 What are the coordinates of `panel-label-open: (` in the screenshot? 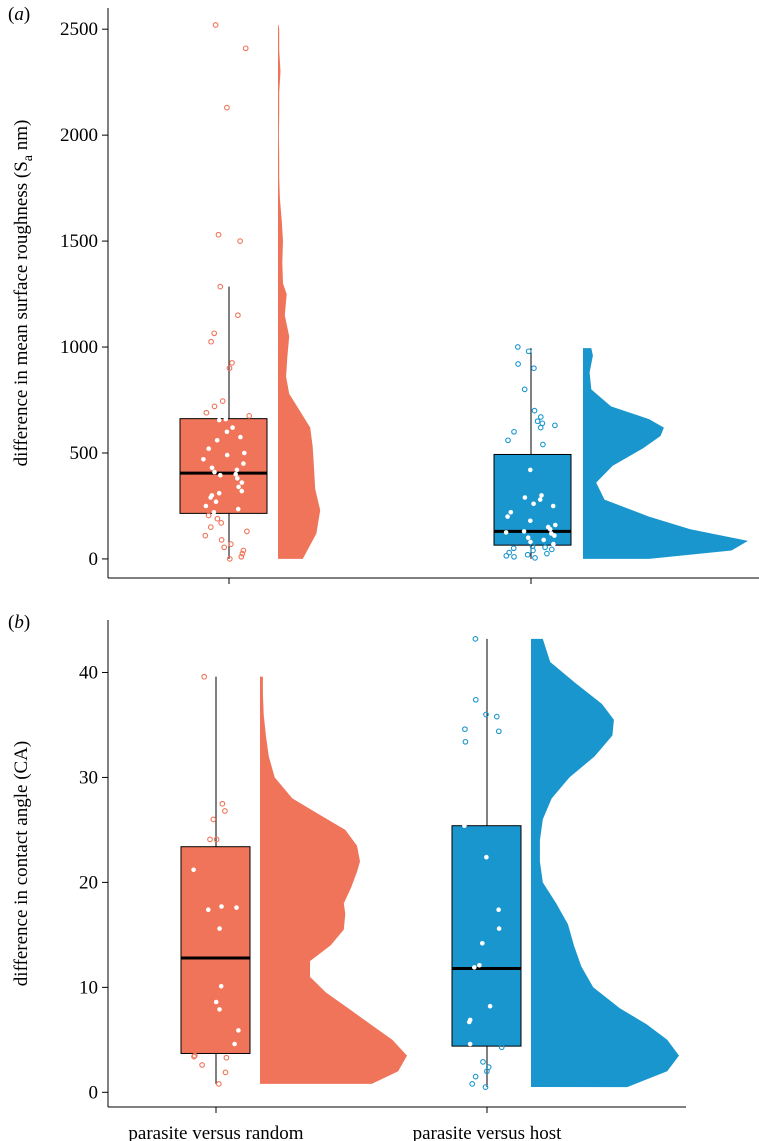 It's located at (11, 622).